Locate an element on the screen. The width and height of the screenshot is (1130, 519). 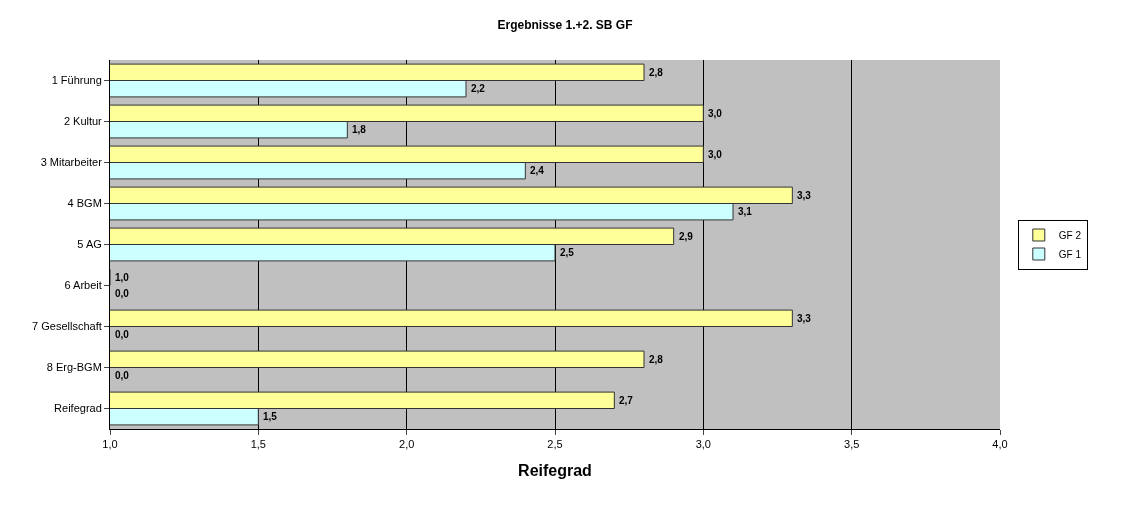
data-label: 2,7 is located at coordinates (626, 400).